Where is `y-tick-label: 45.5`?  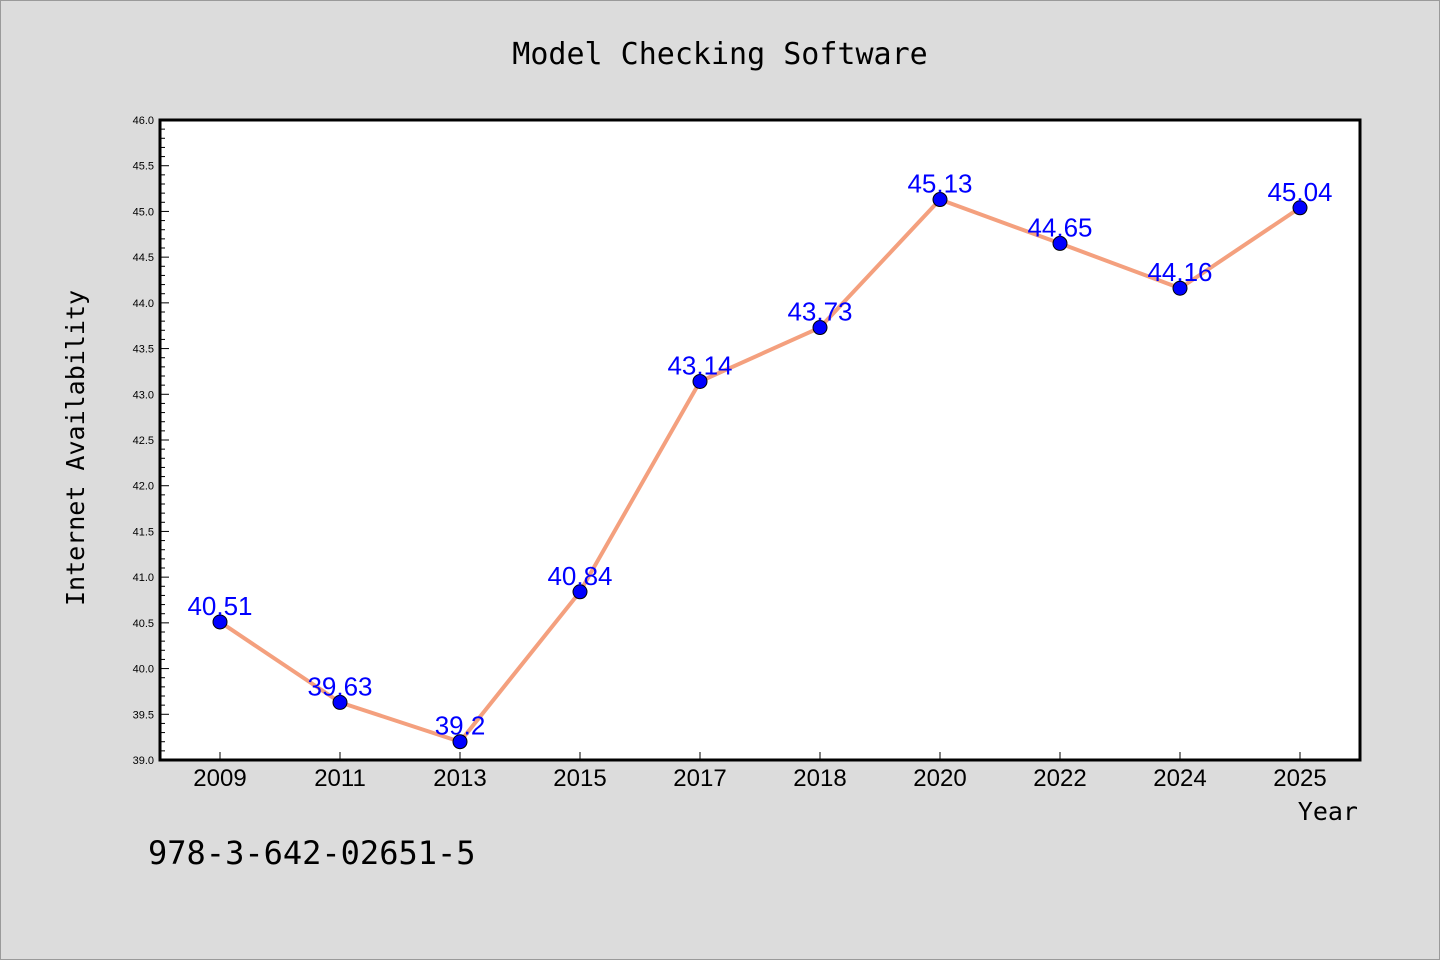 y-tick-label: 45.5 is located at coordinates (143, 167).